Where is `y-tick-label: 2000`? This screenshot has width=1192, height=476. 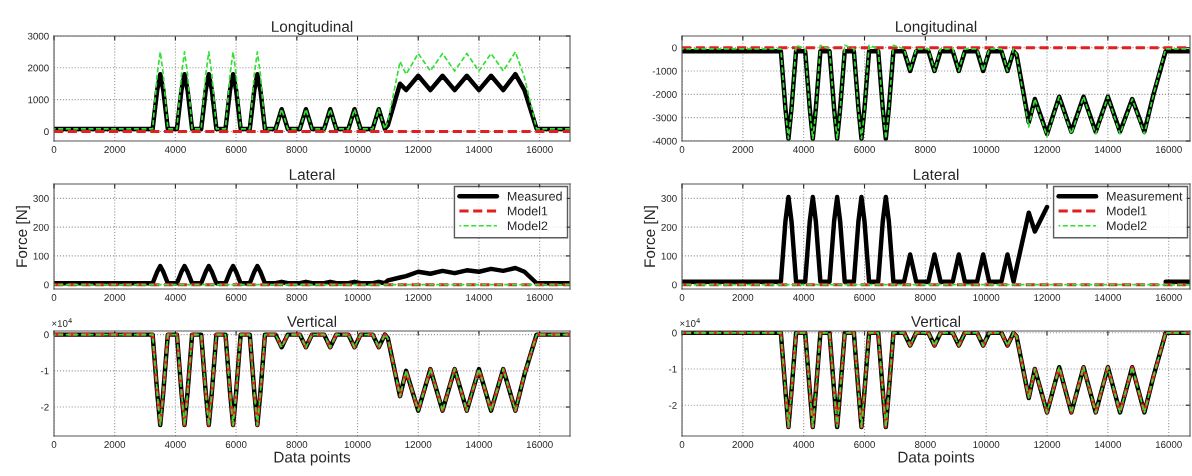
y-tick-label: 2000 is located at coordinates (38, 68).